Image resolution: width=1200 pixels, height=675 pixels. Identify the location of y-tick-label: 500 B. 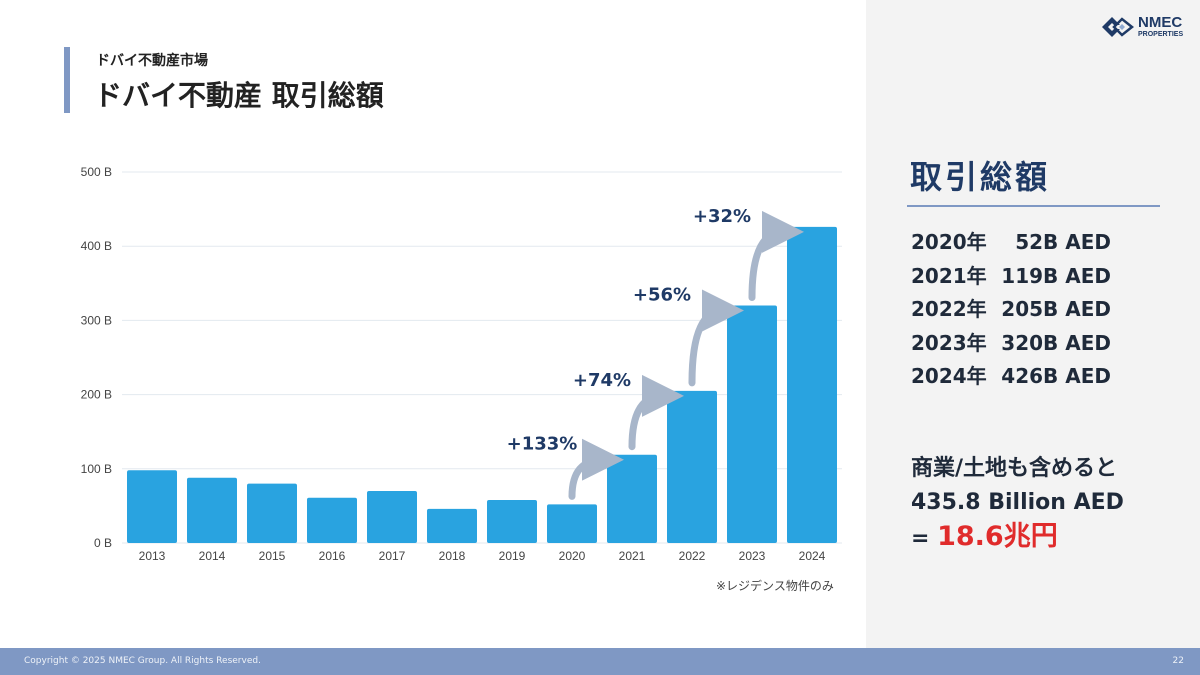
(96, 172).